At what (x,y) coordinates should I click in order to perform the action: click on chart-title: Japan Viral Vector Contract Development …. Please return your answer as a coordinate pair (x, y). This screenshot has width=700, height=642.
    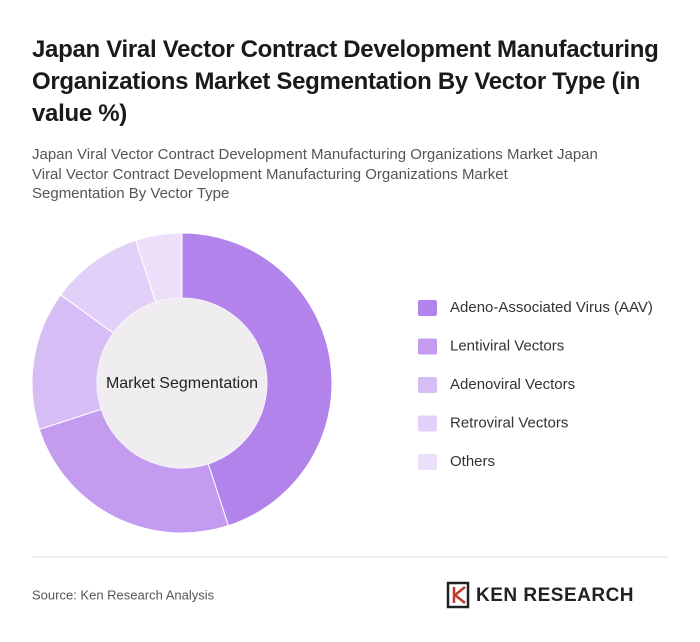
    Looking at the image, I should click on (345, 81).